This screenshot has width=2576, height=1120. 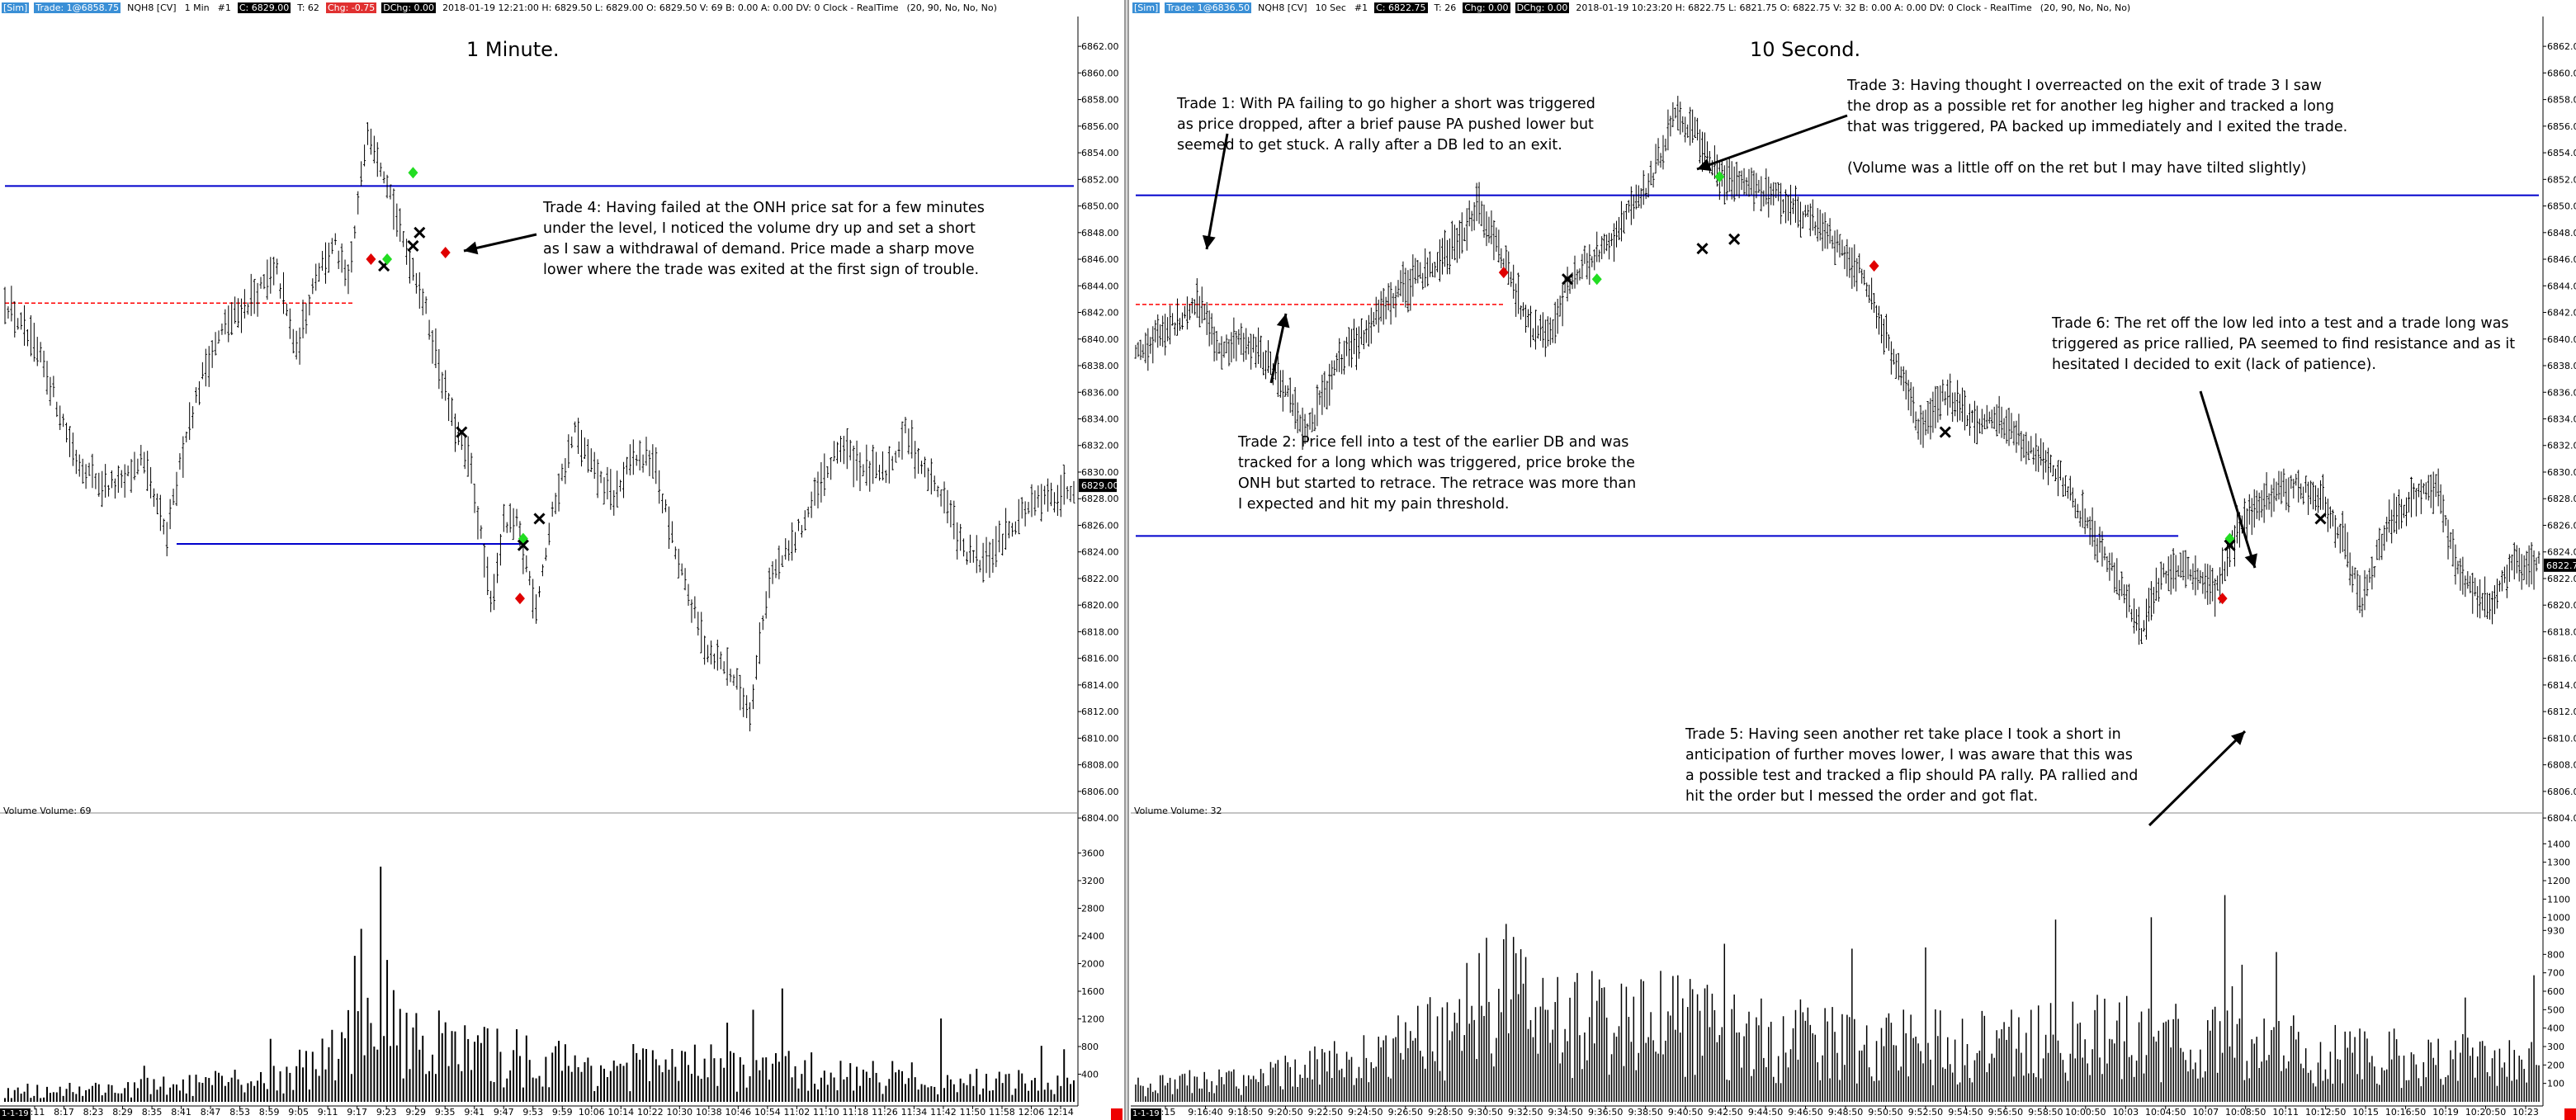 What do you see at coordinates (211, 1112) in the screenshot?
I see `time-tick-label: 8:47` at bounding box center [211, 1112].